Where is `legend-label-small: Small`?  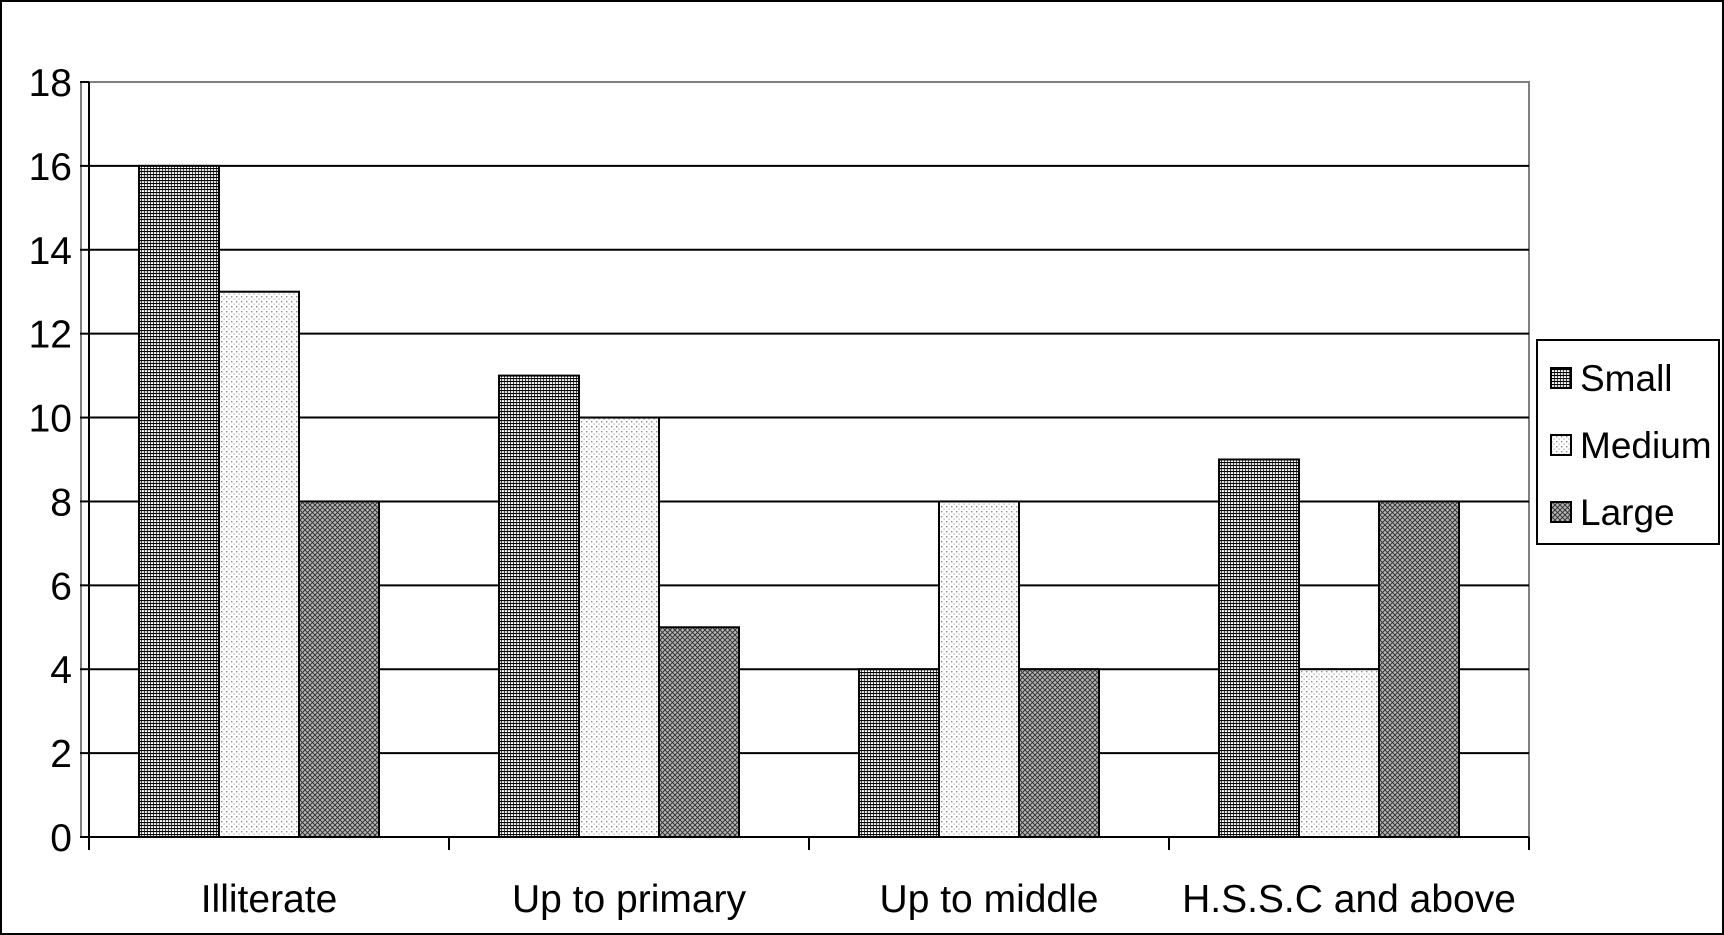
legend-label-small: Small is located at coordinates (1626, 378).